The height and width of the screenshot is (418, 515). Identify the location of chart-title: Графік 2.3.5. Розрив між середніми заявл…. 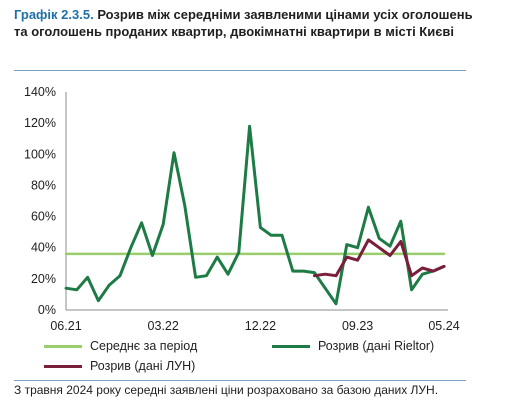
(249, 23).